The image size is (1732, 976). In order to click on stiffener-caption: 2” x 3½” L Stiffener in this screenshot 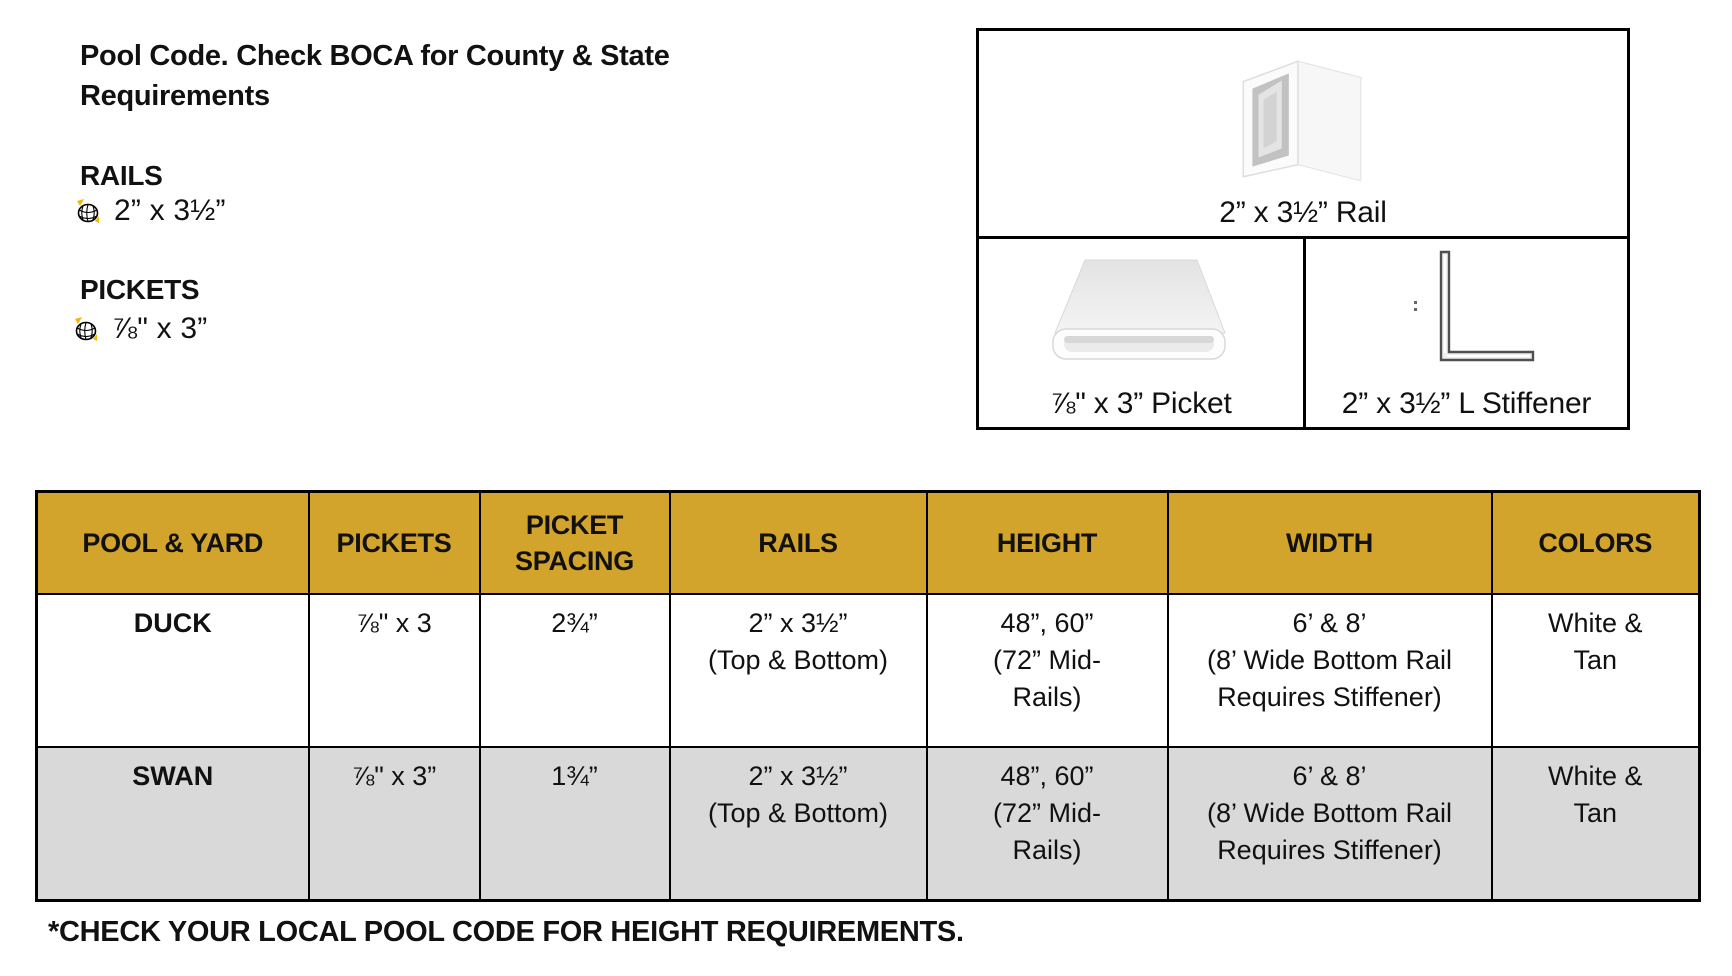, I will do `click(1466, 403)`.